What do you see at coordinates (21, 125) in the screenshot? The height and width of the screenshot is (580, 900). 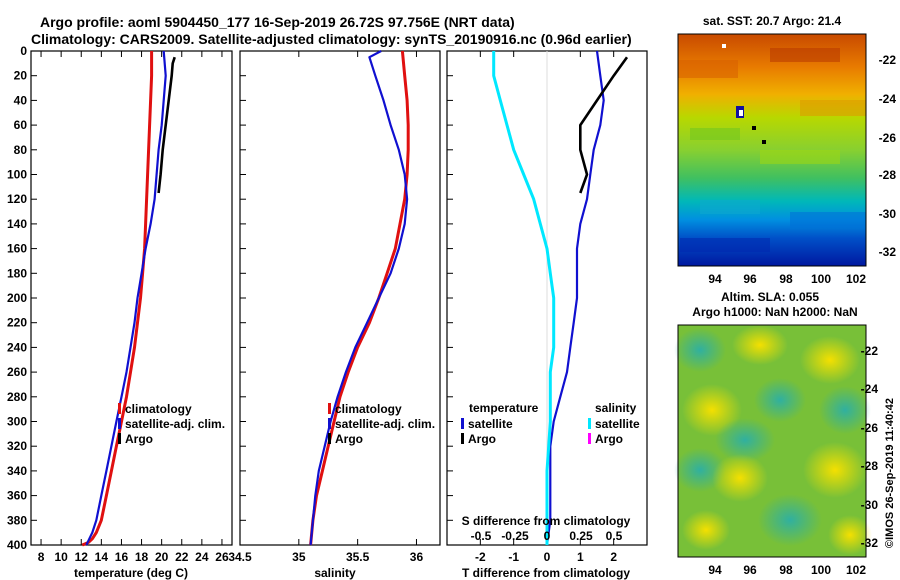 I see `y-tick-label: 60` at bounding box center [21, 125].